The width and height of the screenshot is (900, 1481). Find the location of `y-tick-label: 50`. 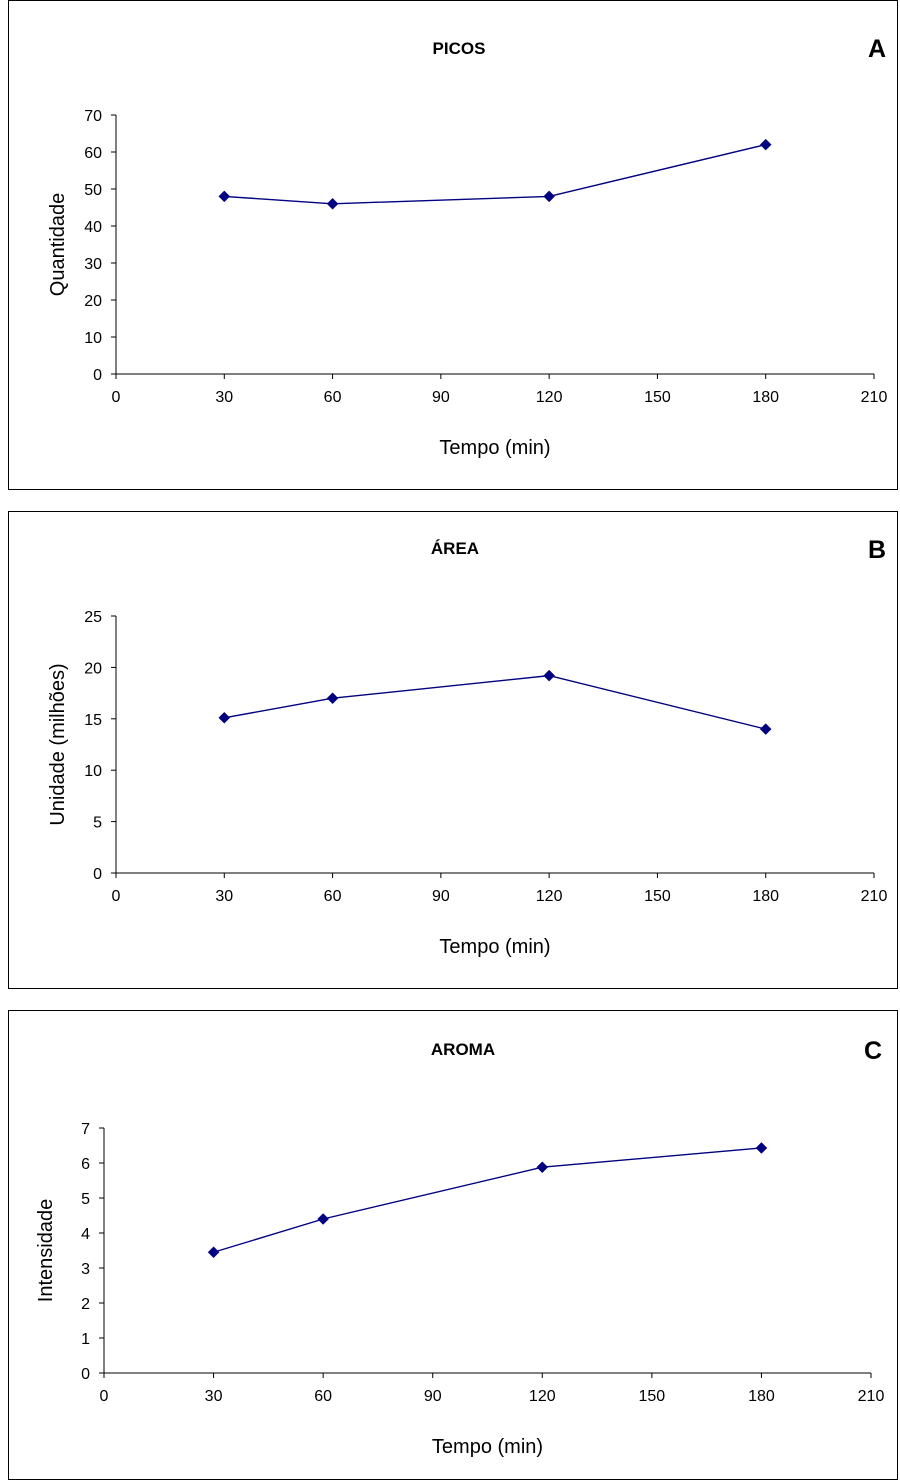

y-tick-label: 50 is located at coordinates (93, 190).